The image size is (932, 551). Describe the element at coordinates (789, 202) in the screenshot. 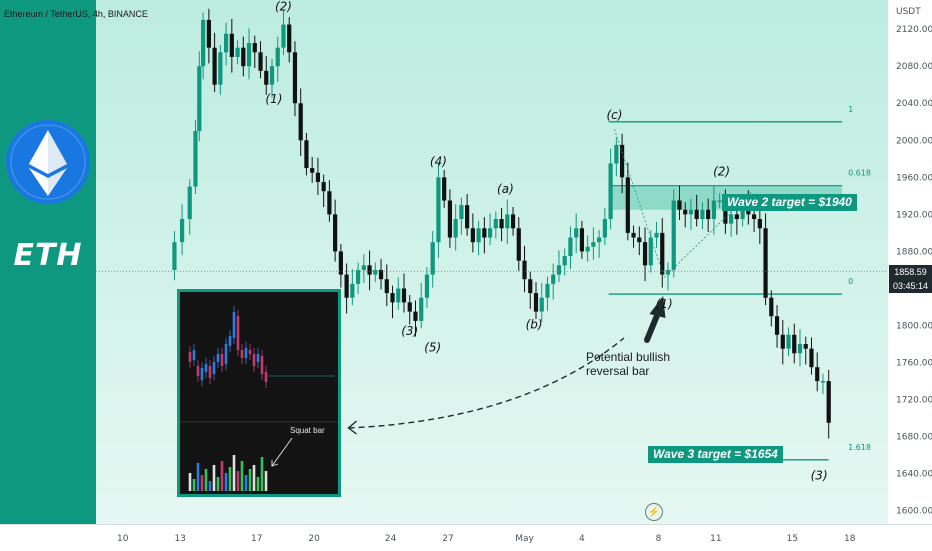

I see `wave2-target-label: Wave 2 target = $1940` at that location.